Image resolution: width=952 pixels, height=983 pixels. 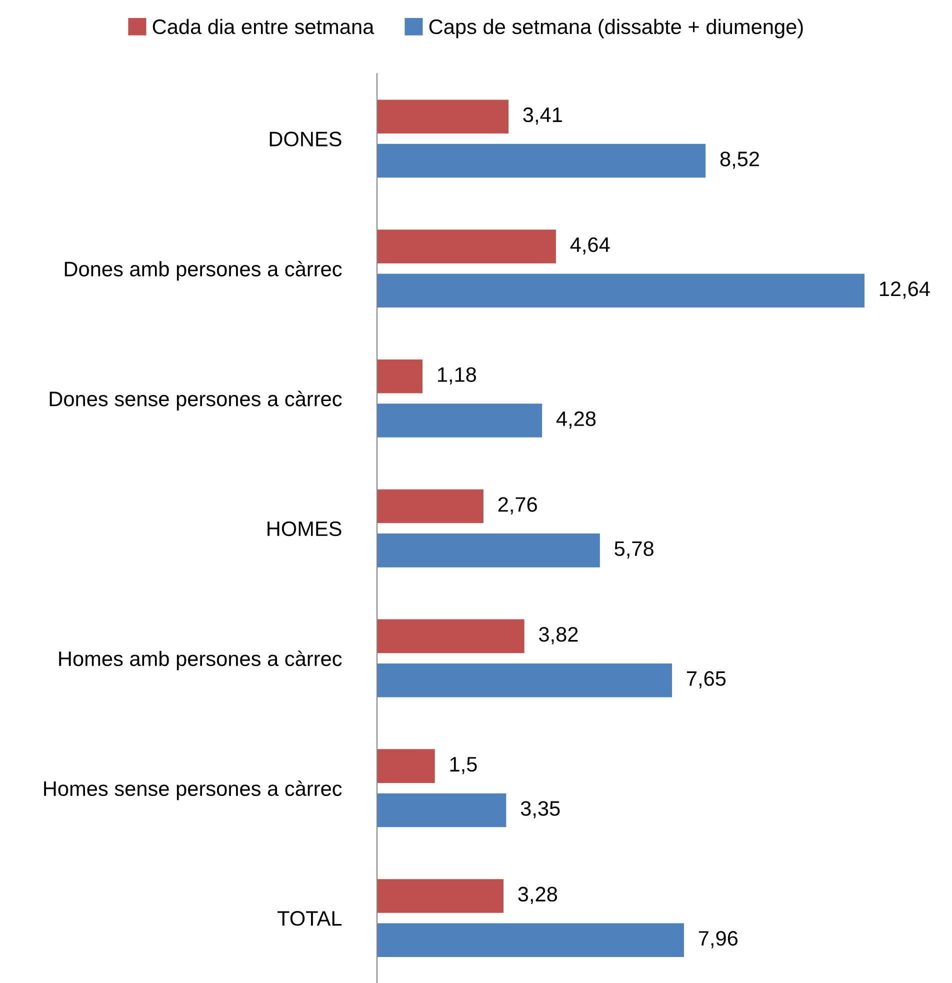 What do you see at coordinates (558, 635) in the screenshot?
I see `data-label: 3,82` at bounding box center [558, 635].